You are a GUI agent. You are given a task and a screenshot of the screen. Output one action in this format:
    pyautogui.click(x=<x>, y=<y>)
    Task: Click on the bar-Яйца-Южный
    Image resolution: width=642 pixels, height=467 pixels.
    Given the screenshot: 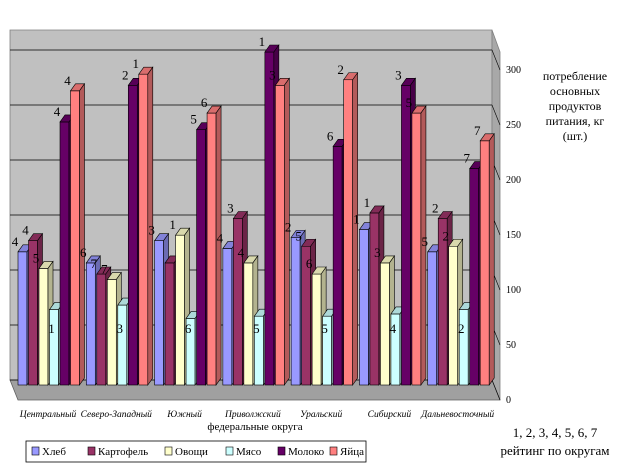 What is the action you would take?
    pyautogui.click(x=214, y=245)
    